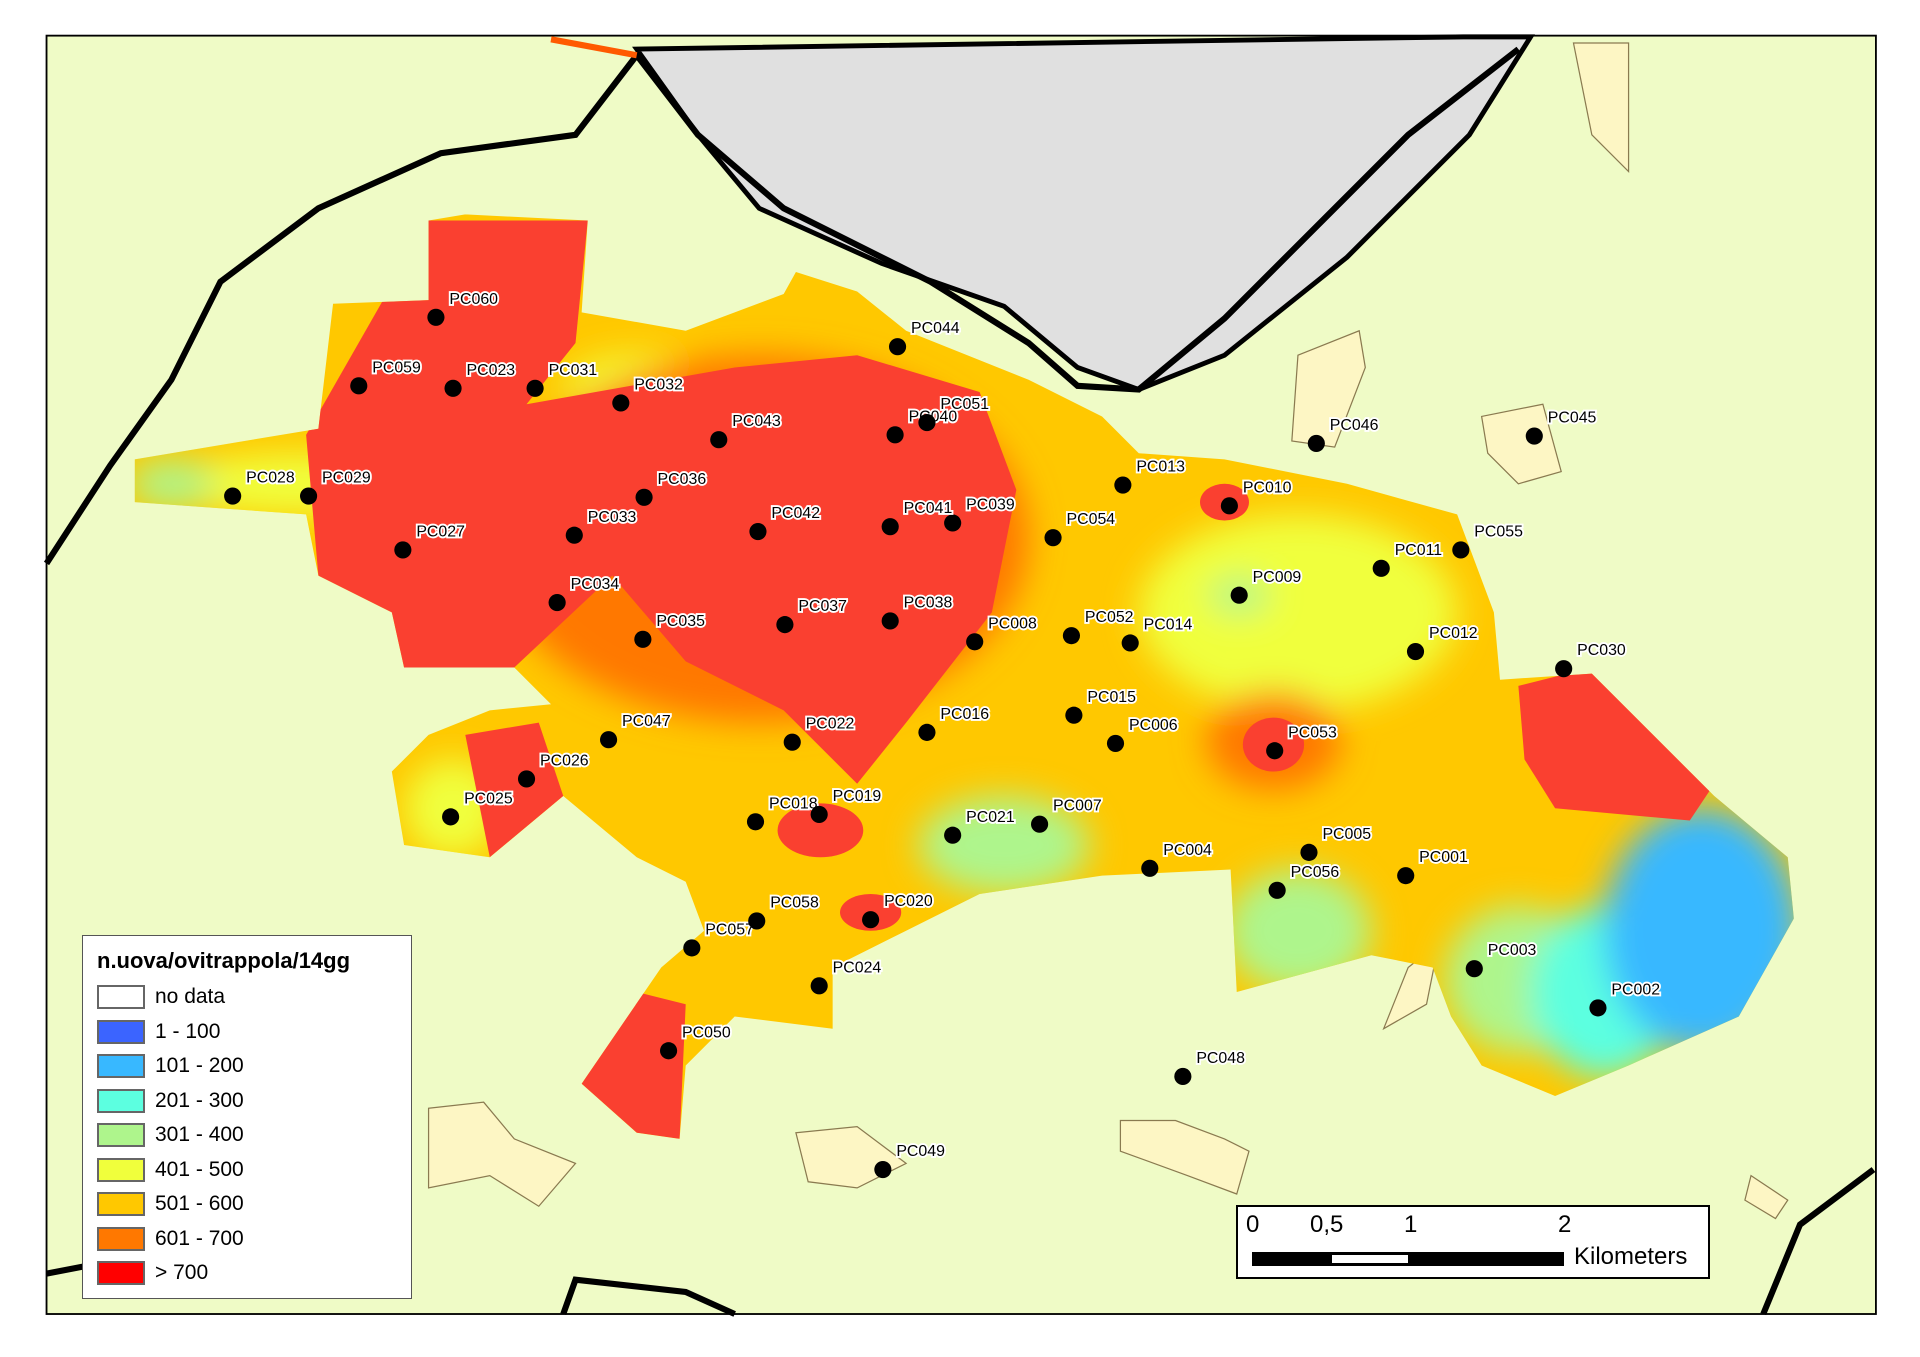 This screenshot has height=1357, width=1920. What do you see at coordinates (964, 714) in the screenshot?
I see `trap-label: PC016` at bounding box center [964, 714].